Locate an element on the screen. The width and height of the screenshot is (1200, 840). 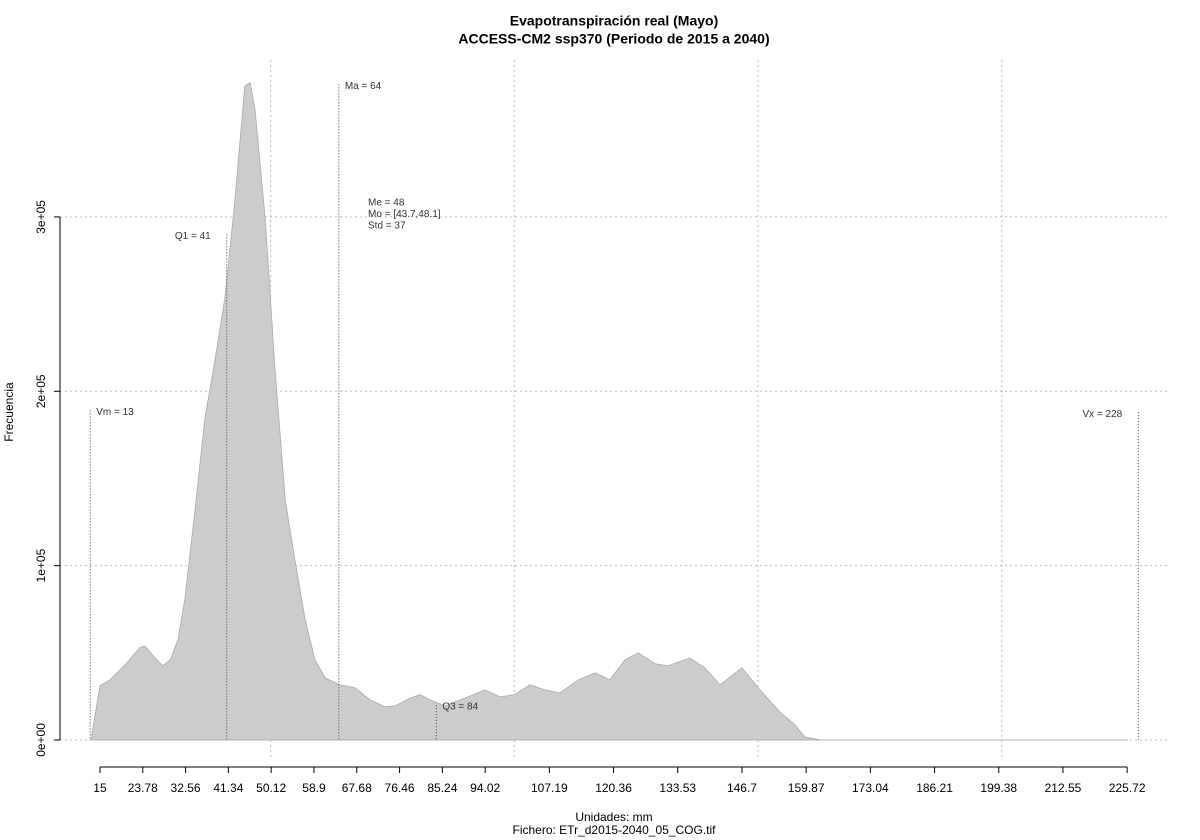
x-tick-label: 85.24 is located at coordinates (442, 788).